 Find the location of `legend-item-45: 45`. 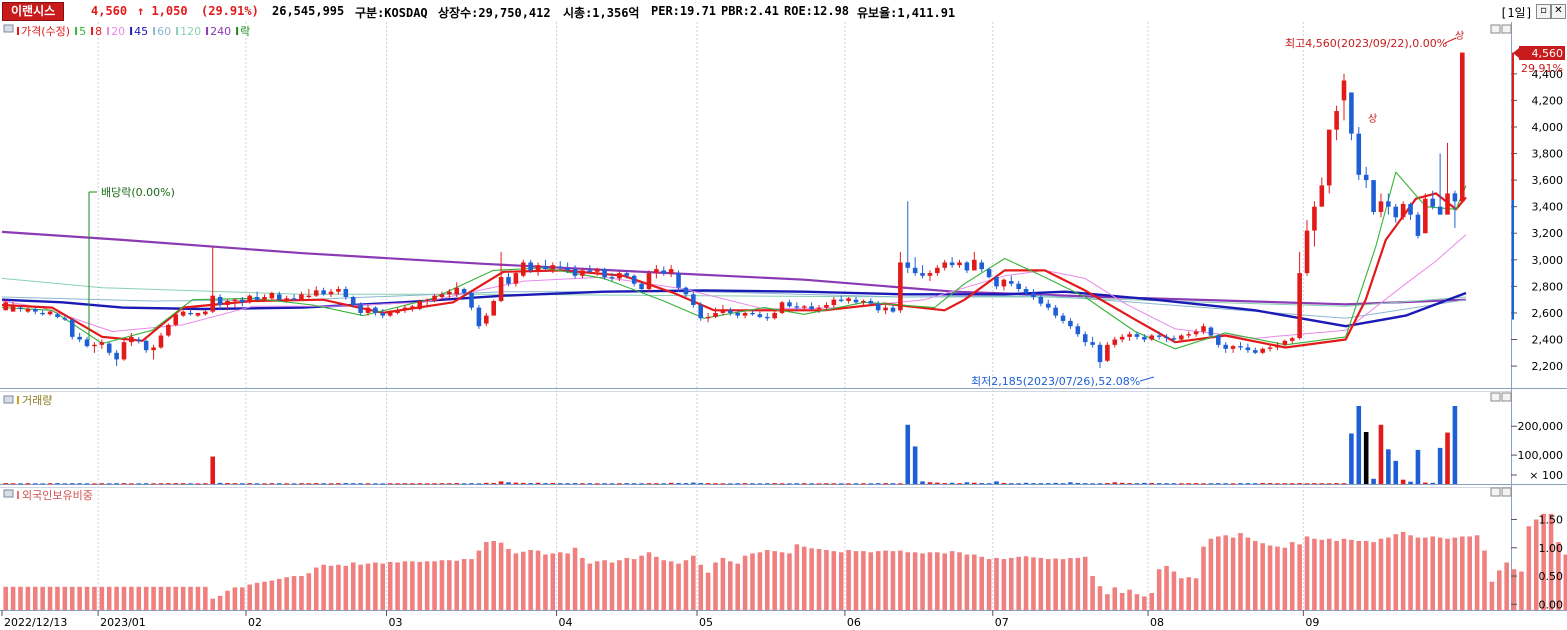

legend-item-45: 45 is located at coordinates (141, 31).